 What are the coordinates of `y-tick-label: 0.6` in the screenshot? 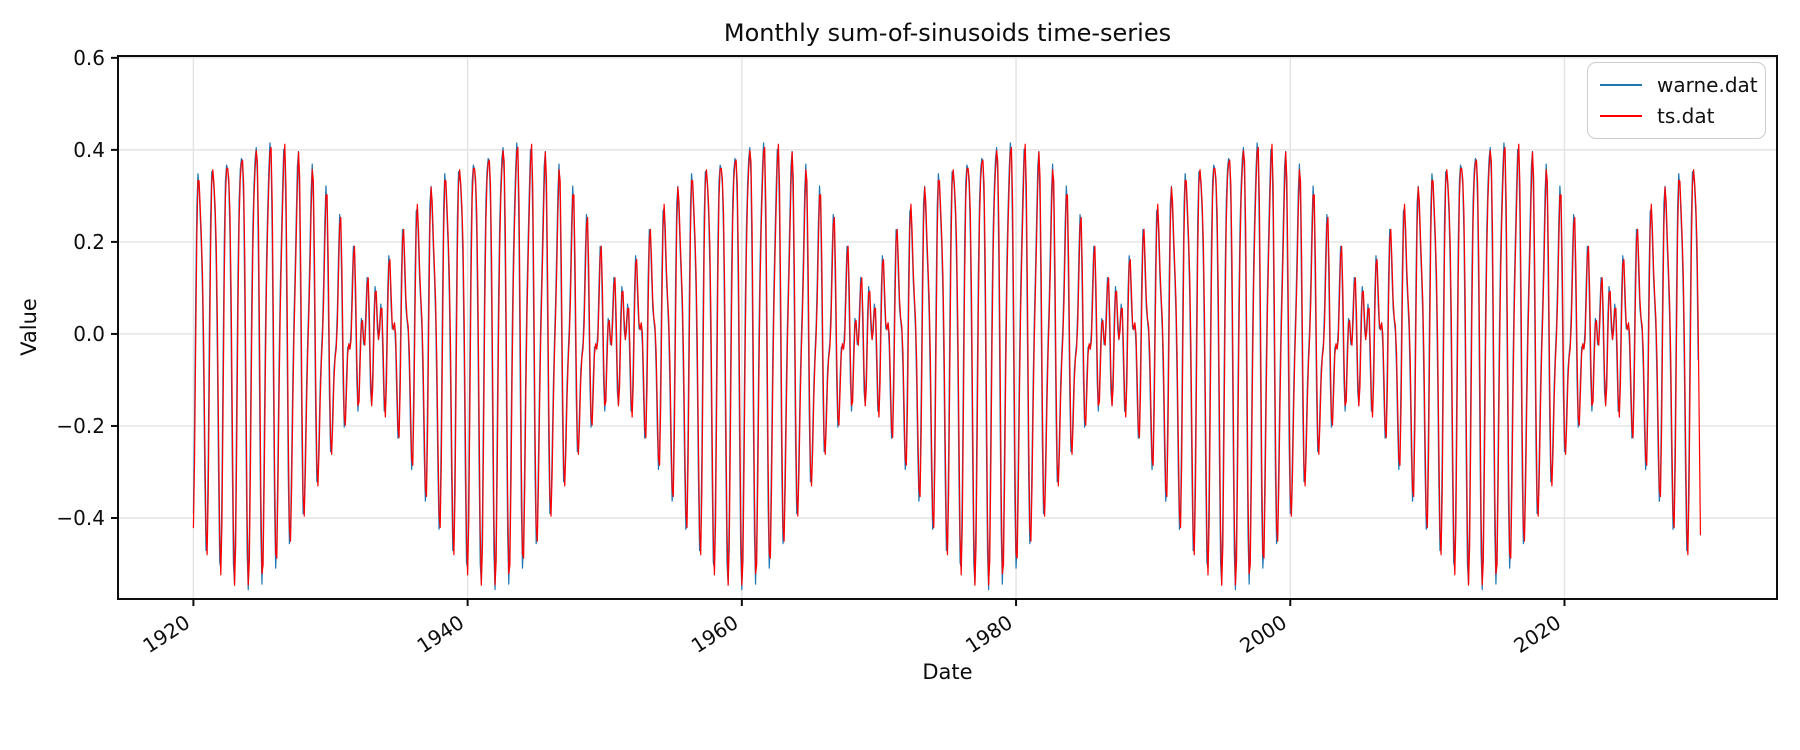 It's located at (89, 58).